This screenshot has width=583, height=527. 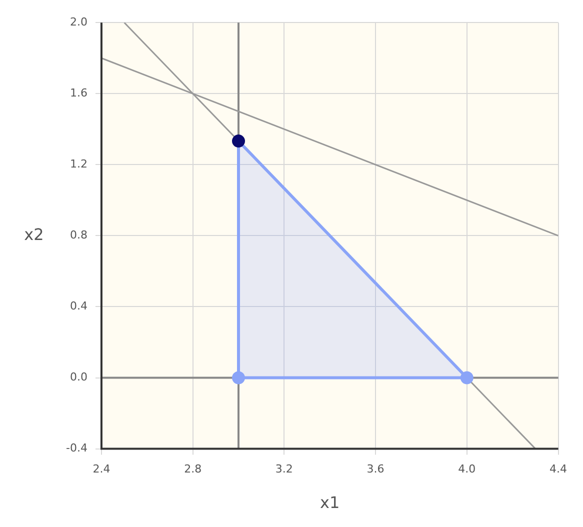 What do you see at coordinates (79, 164) in the screenshot?
I see `y-tick-label: 1.2` at bounding box center [79, 164].